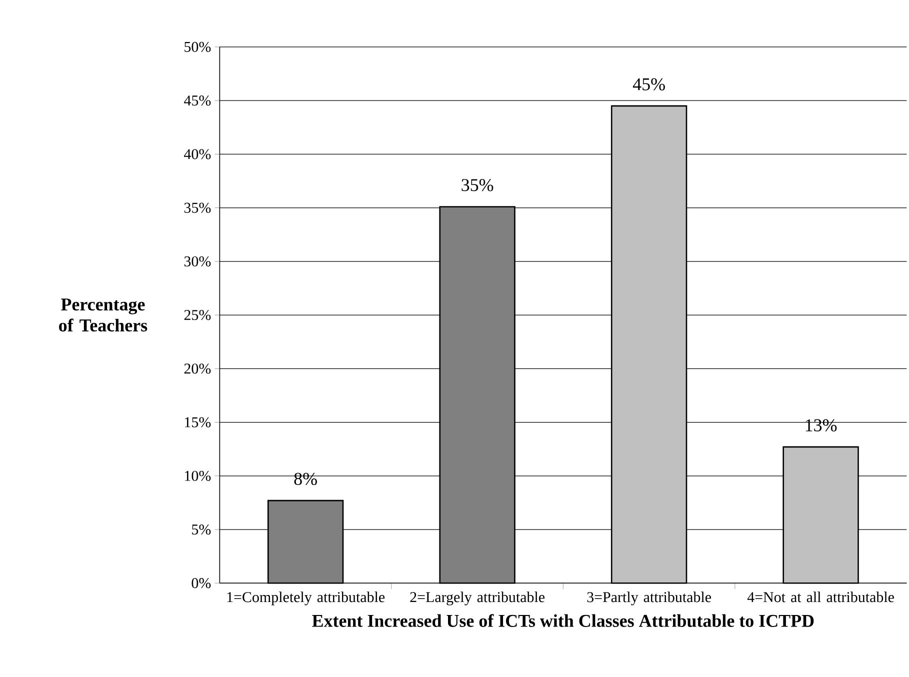 Image resolution: width=909 pixels, height=677 pixels. What do you see at coordinates (648, 84) in the screenshot?
I see `data-label: 45%` at bounding box center [648, 84].